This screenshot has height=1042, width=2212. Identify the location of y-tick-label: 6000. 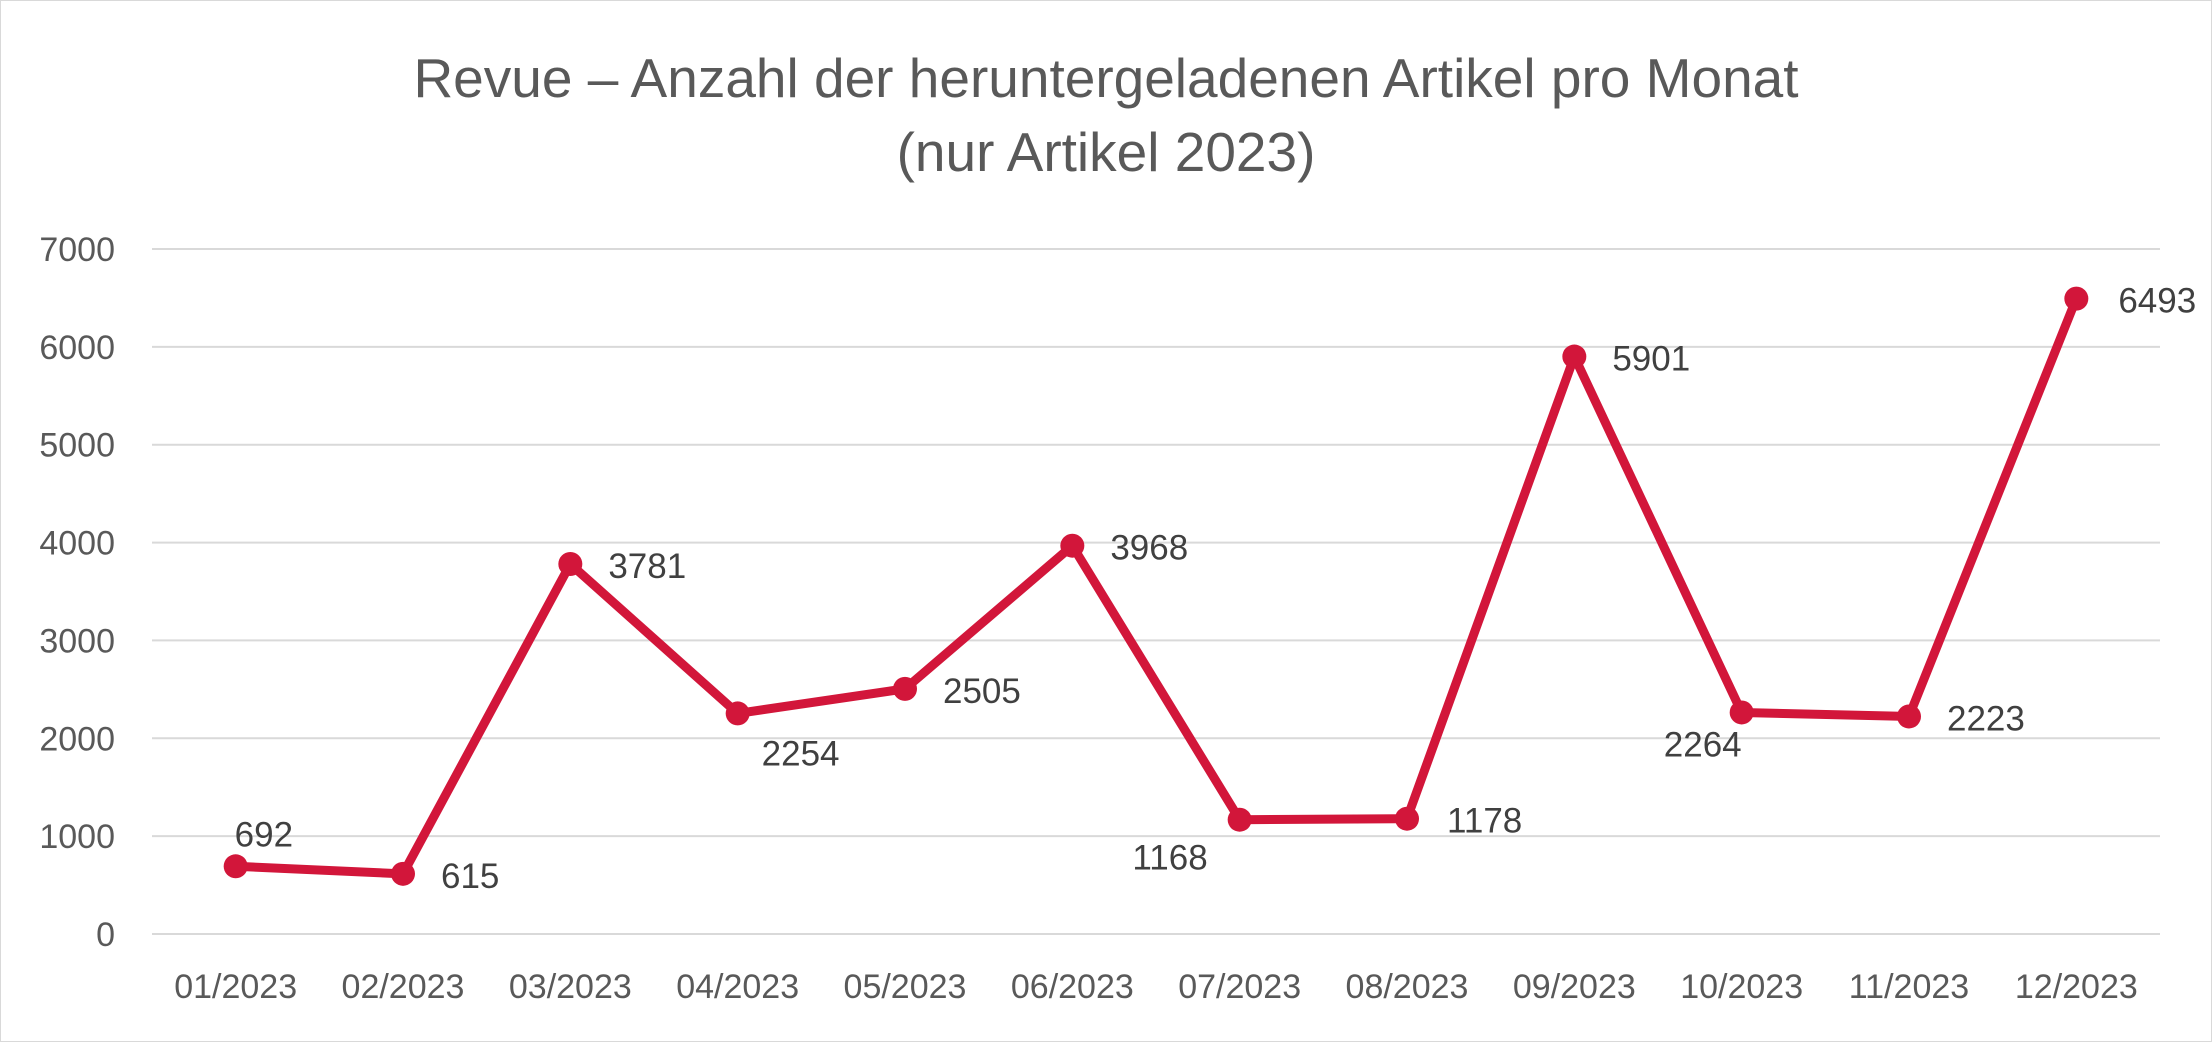
(77, 348).